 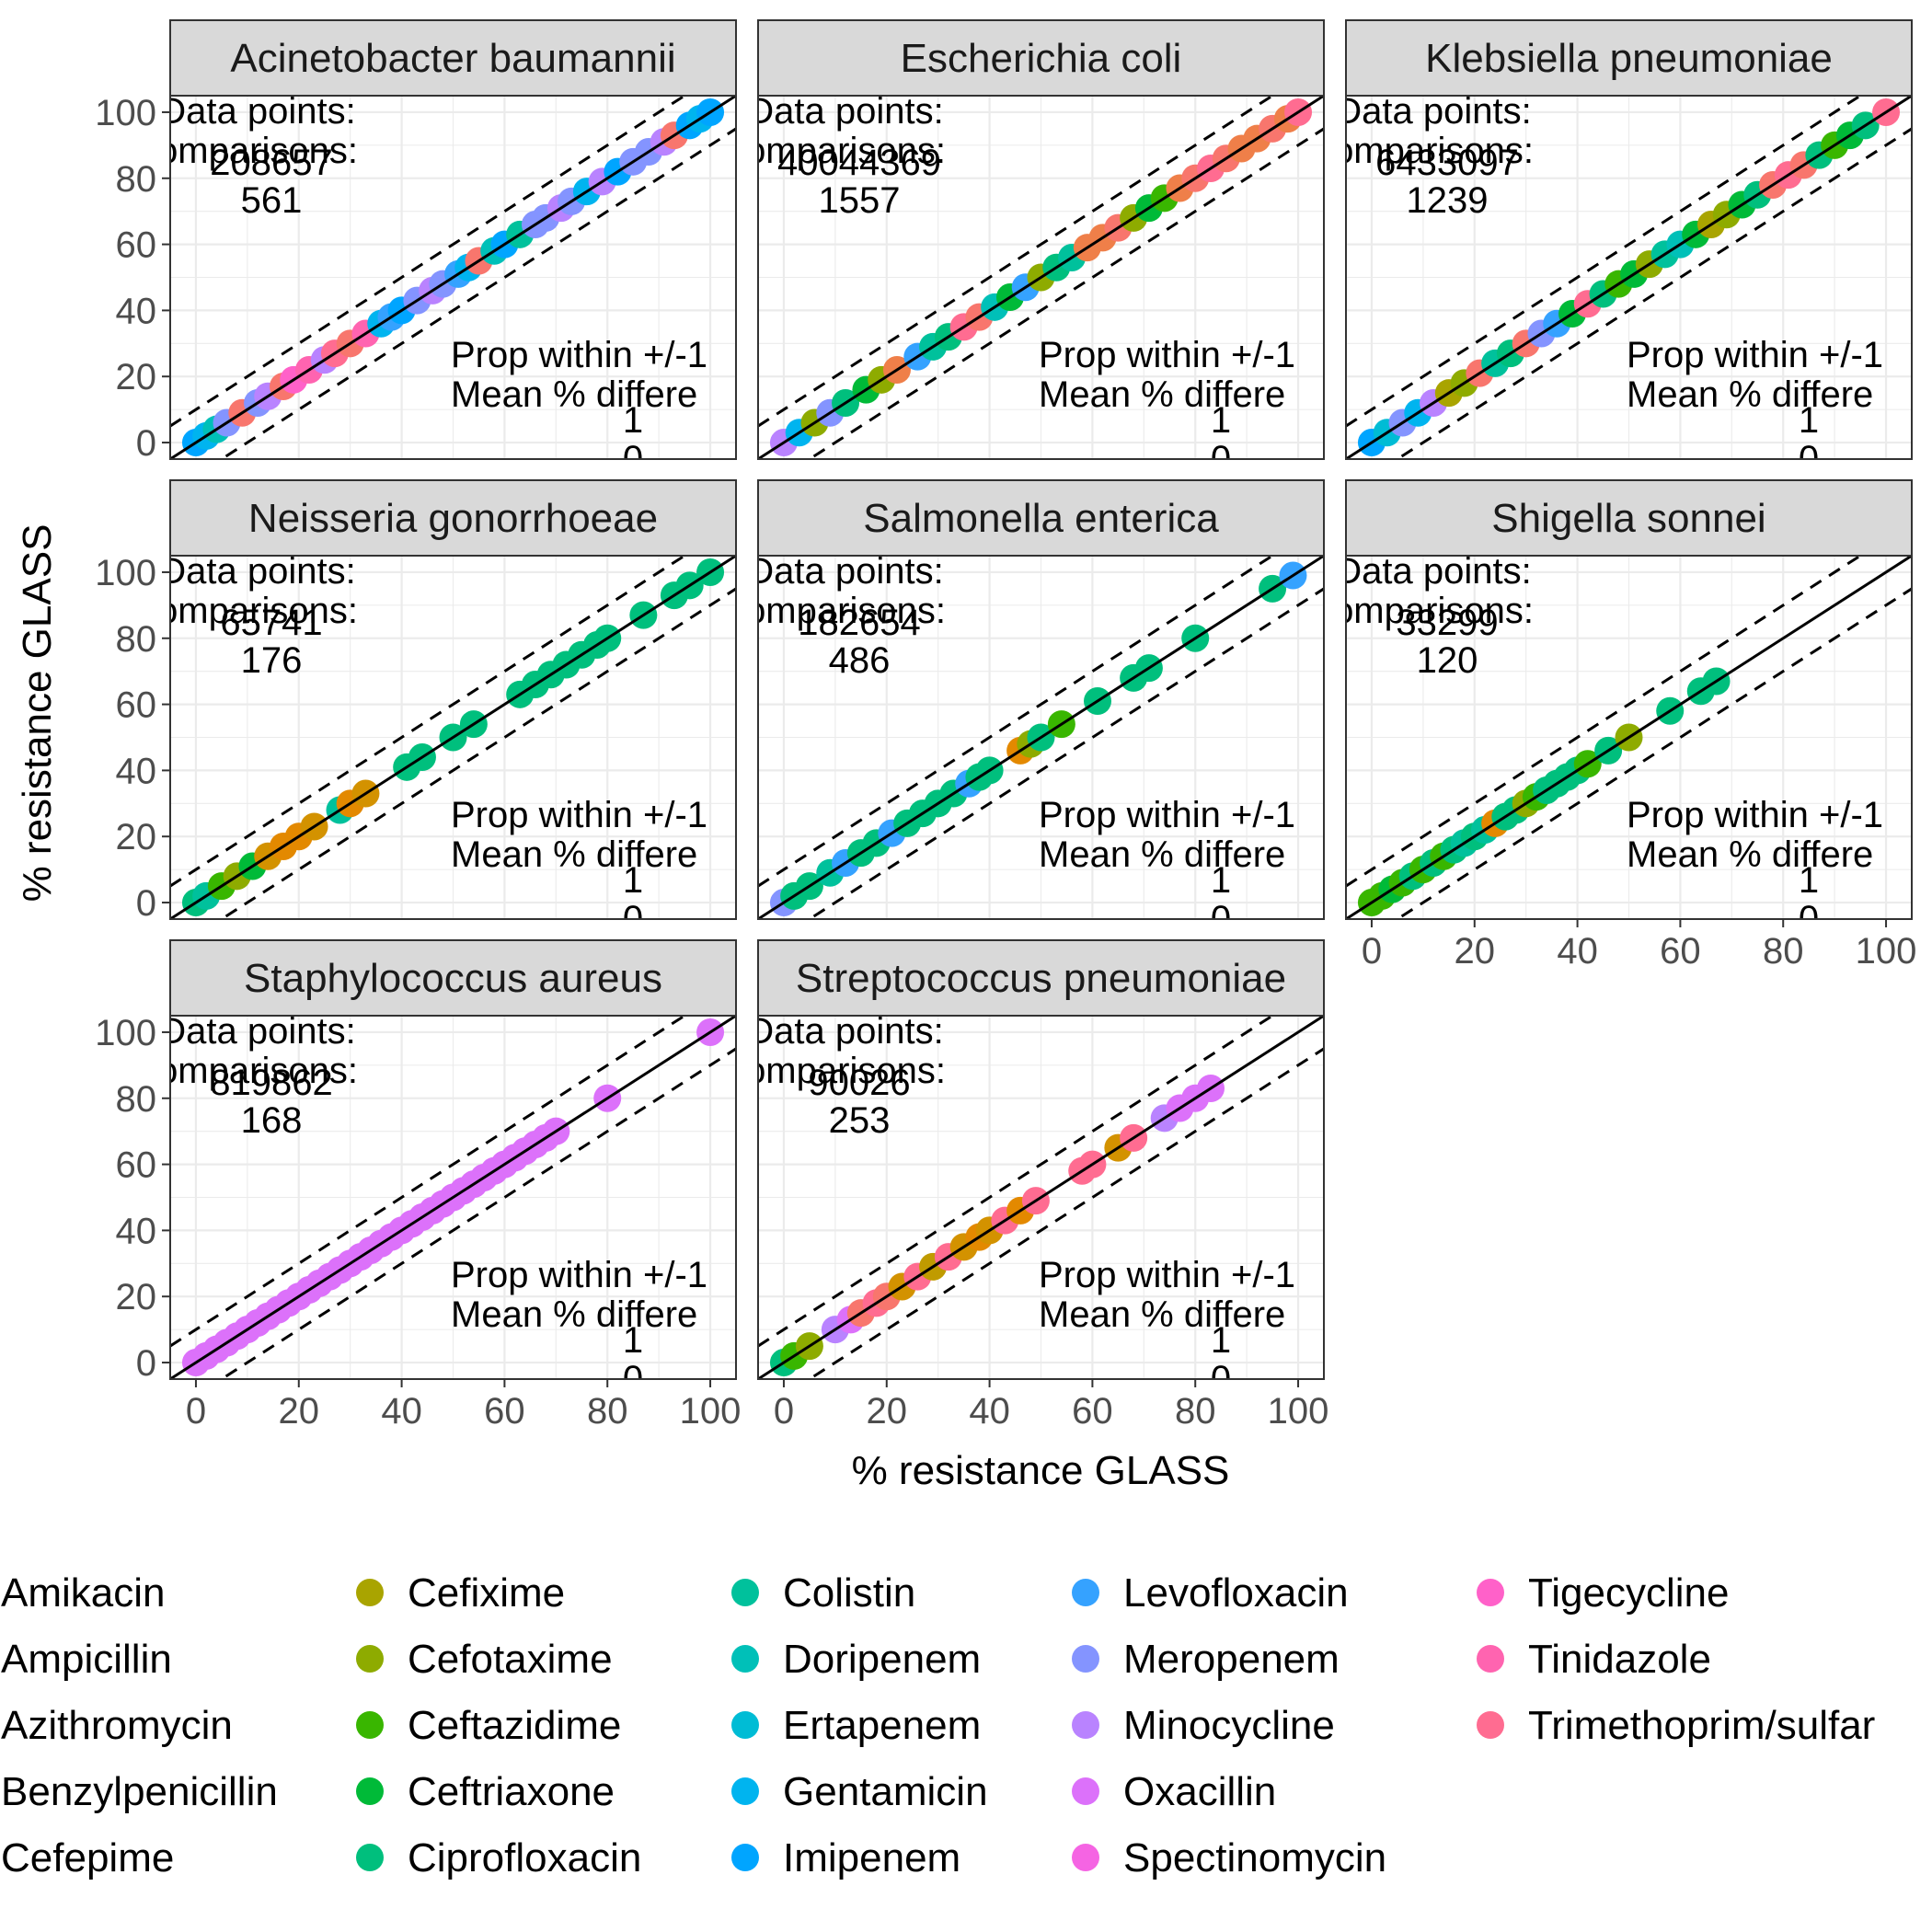 What do you see at coordinates (511, 1791) in the screenshot?
I see `legend-label: Ceftriaxone` at bounding box center [511, 1791].